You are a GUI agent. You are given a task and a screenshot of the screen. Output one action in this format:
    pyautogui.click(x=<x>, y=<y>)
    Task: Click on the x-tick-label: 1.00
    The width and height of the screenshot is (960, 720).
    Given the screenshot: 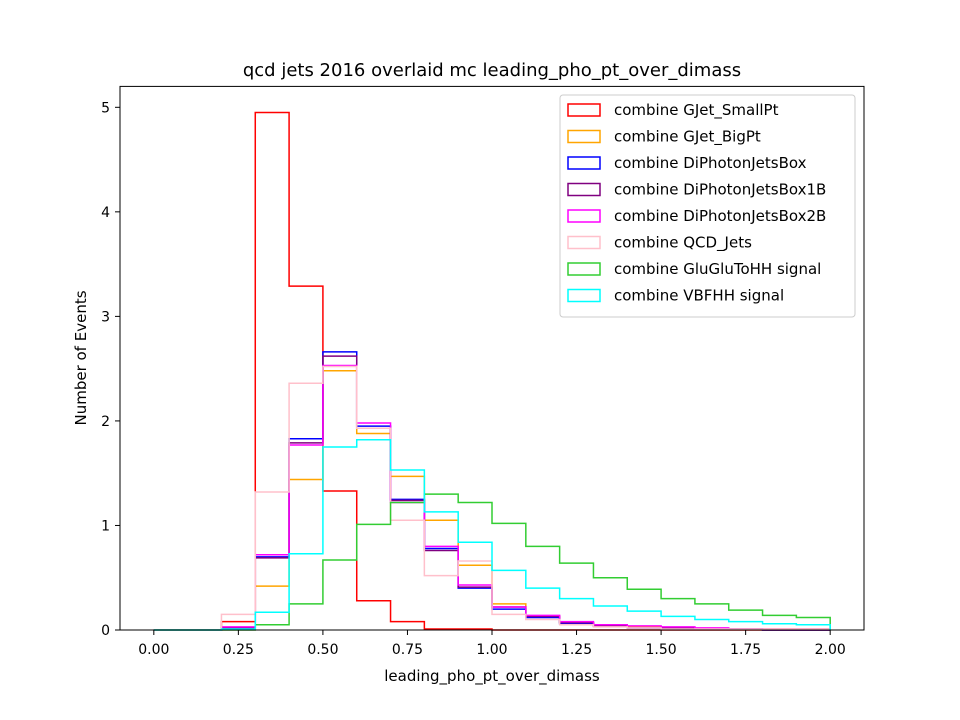 What is the action you would take?
    pyautogui.click(x=491, y=650)
    